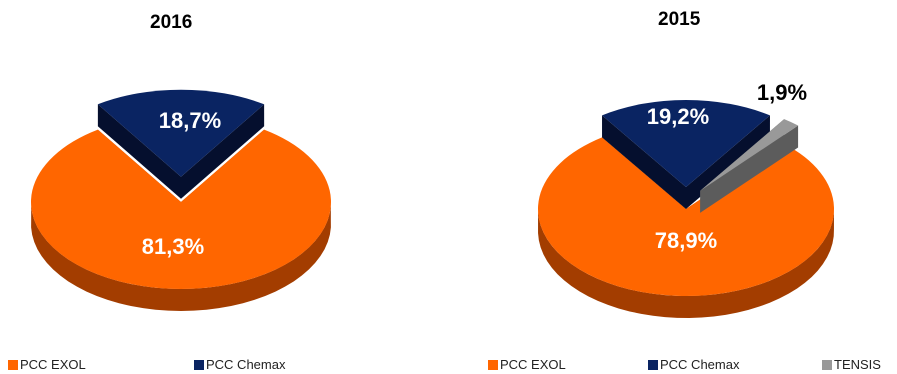  Describe the element at coordinates (173, 246) in the screenshot. I see `data-label: 81,3%` at that location.